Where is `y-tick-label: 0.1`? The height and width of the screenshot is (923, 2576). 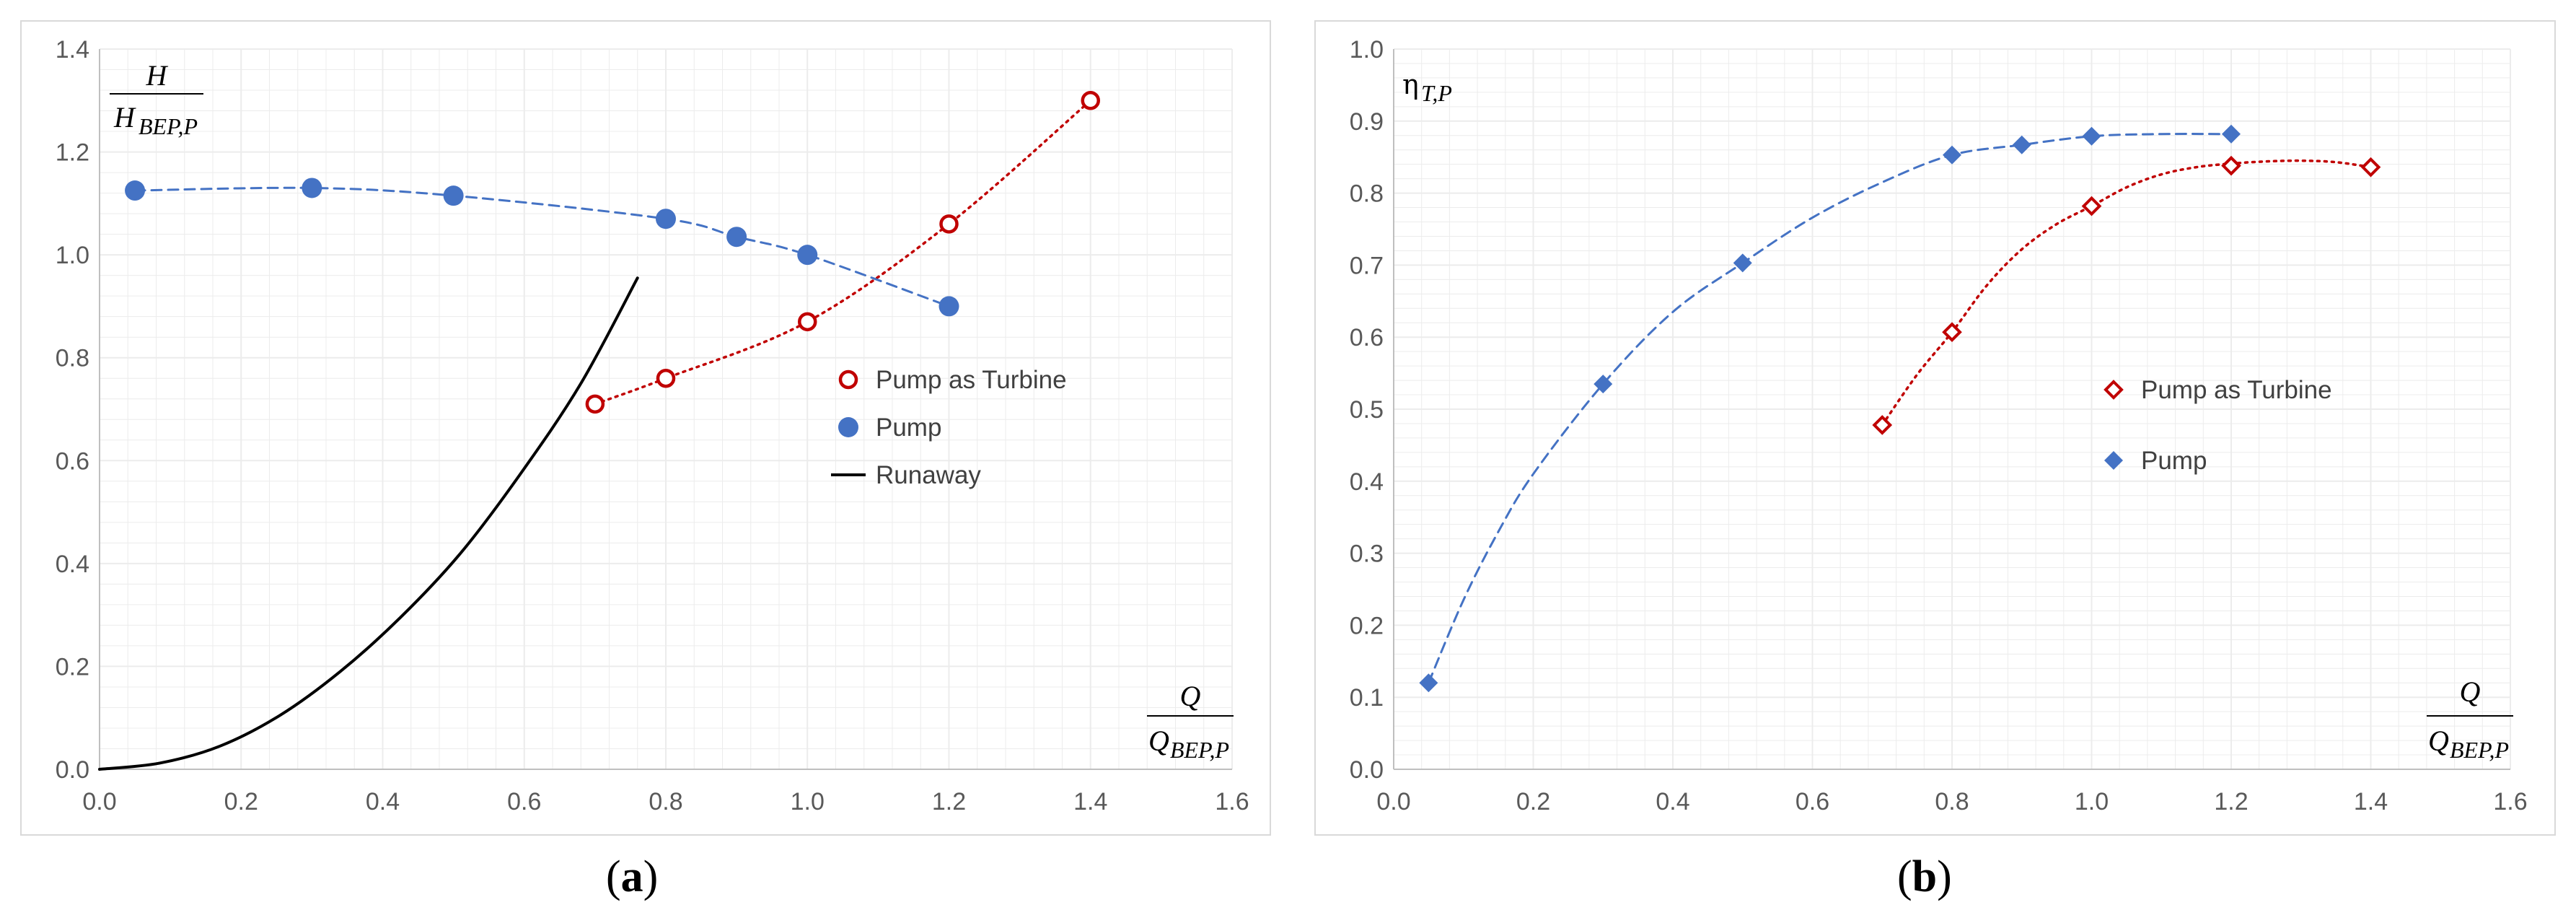 y-tick-label: 0.1 is located at coordinates (1367, 698).